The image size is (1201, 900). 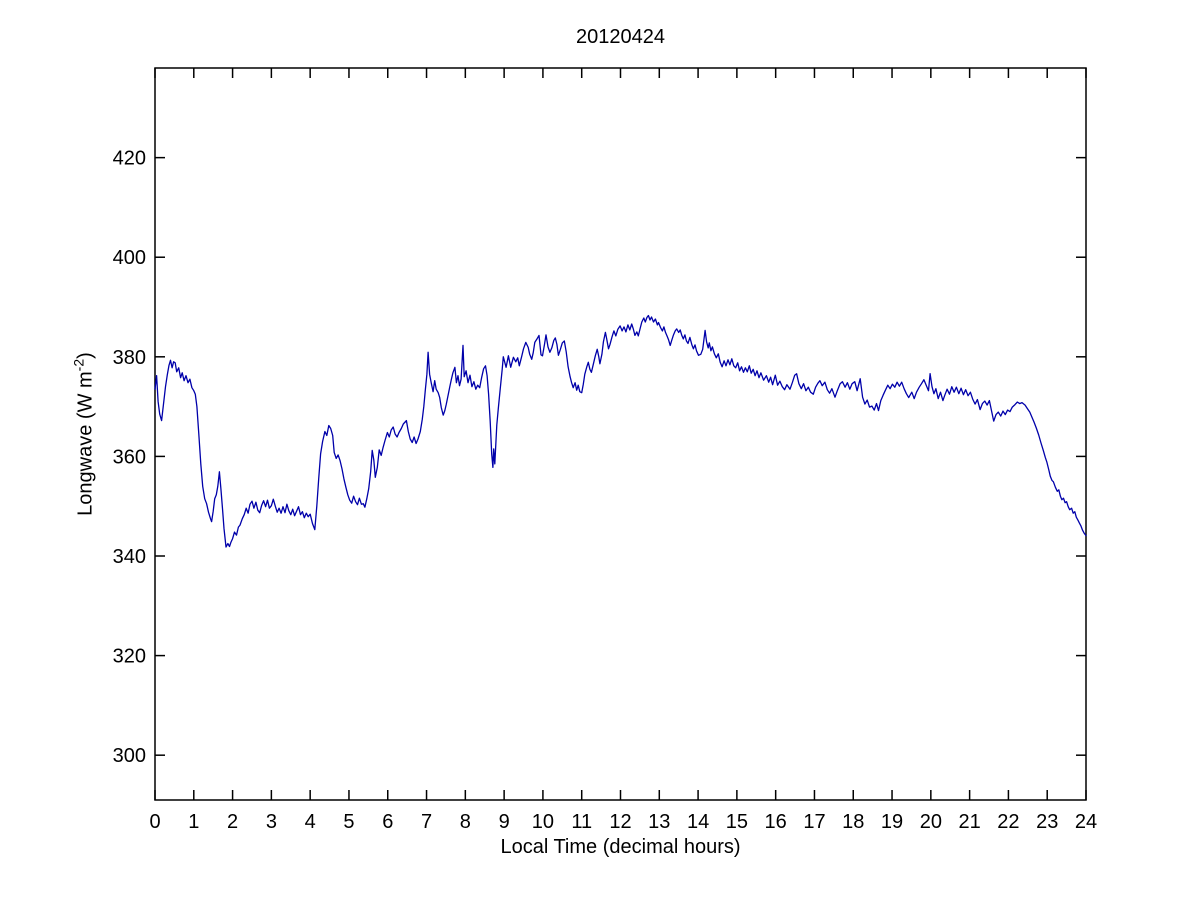 What do you see at coordinates (154, 822) in the screenshot?
I see `x-tick-label: 0` at bounding box center [154, 822].